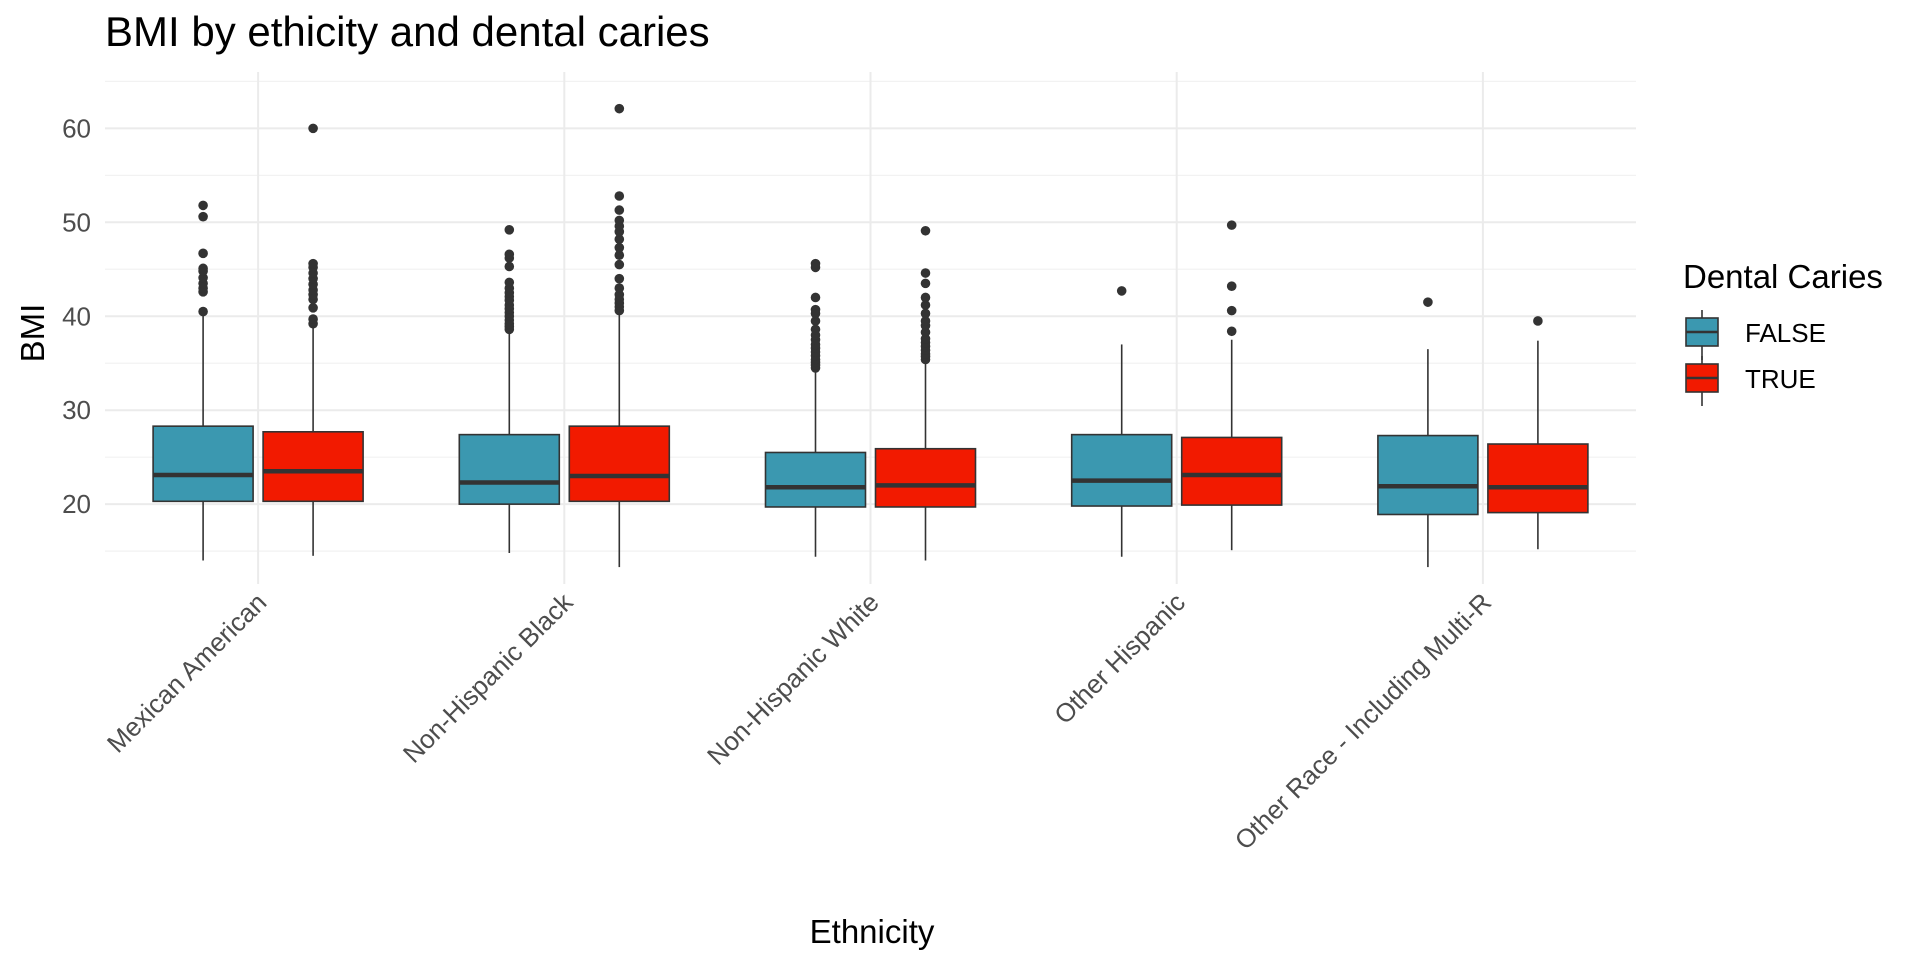 Image resolution: width=1920 pixels, height=960 pixels. I want to click on y-tick-label: 40, so click(76, 316).